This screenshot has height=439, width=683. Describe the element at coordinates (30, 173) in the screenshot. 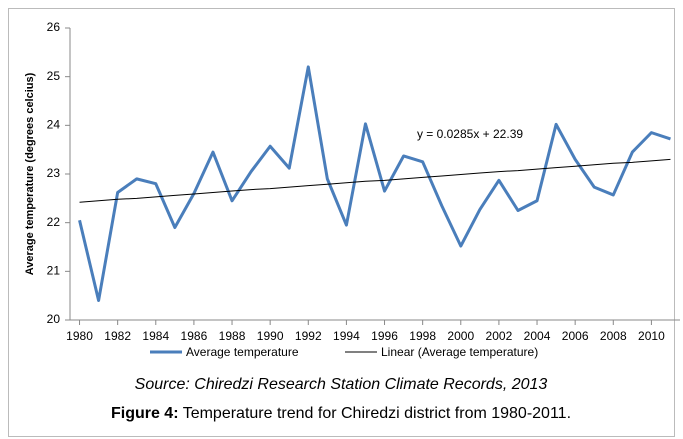

I see `y-axis-title: Average temperature (degrees celcius)` at that location.